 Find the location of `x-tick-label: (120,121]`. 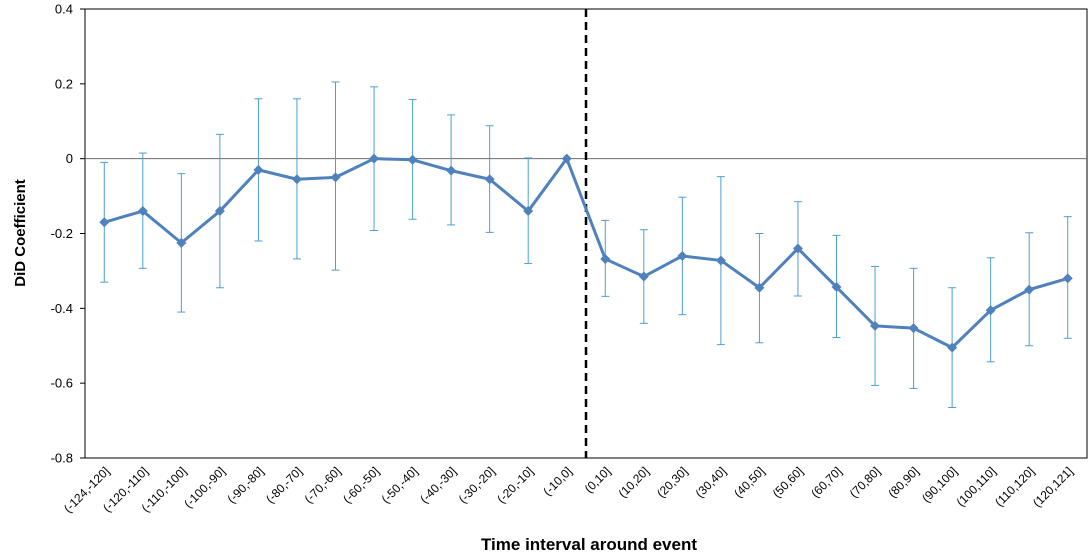

x-tick-label: (120,121] is located at coordinates (1053, 487).